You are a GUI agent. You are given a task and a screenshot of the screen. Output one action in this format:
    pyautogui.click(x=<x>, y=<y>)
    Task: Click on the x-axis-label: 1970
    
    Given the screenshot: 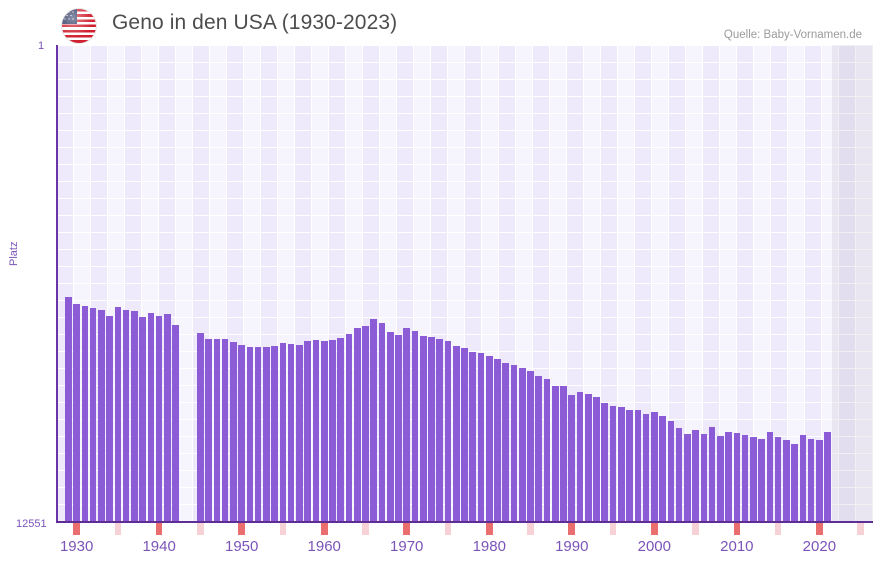 What is the action you would take?
    pyautogui.click(x=407, y=546)
    